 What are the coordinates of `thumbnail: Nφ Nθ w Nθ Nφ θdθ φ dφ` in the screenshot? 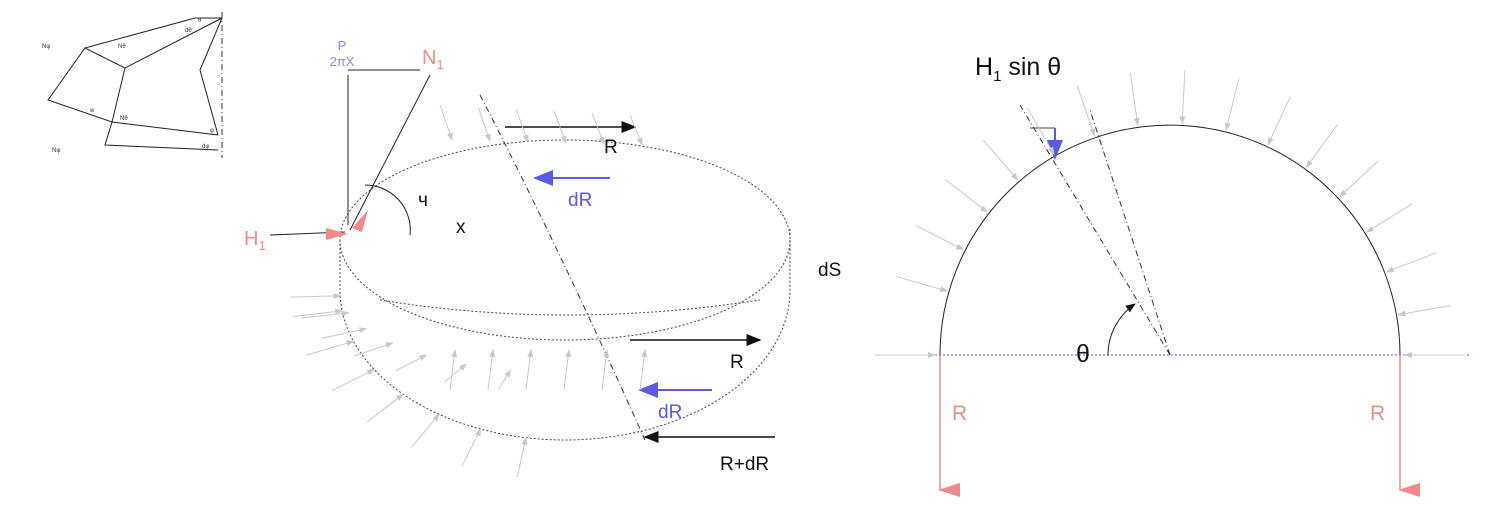 It's located at (132, 84).